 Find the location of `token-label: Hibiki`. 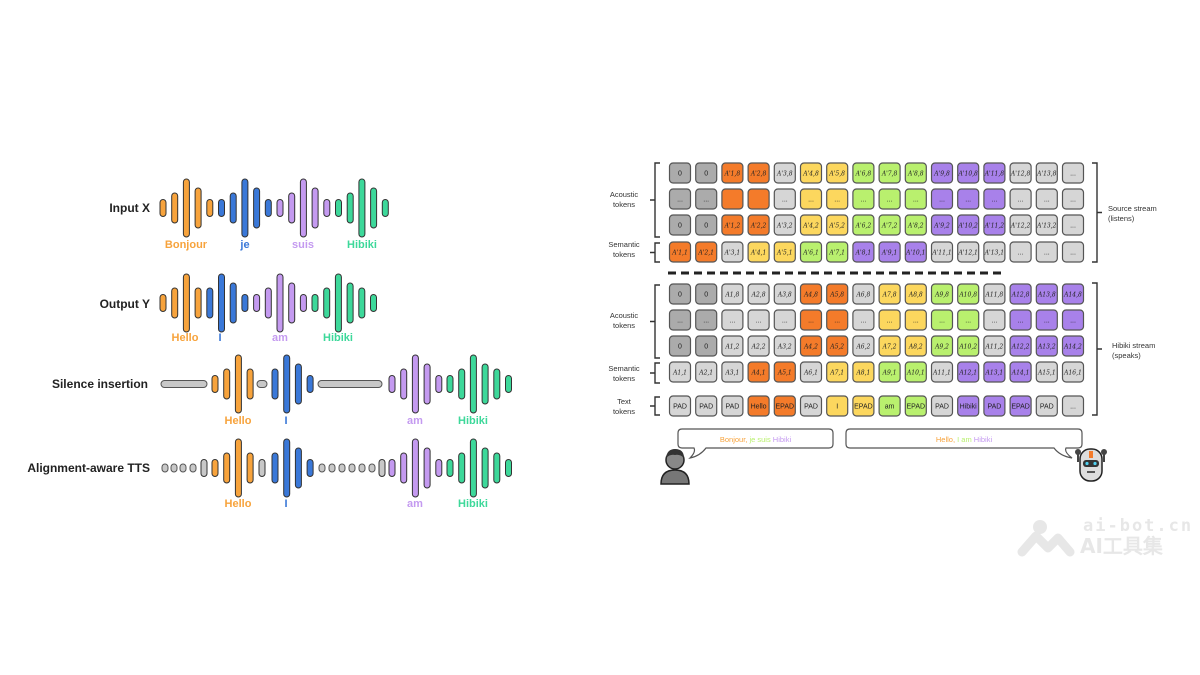

token-label: Hibiki is located at coordinates (969, 407).